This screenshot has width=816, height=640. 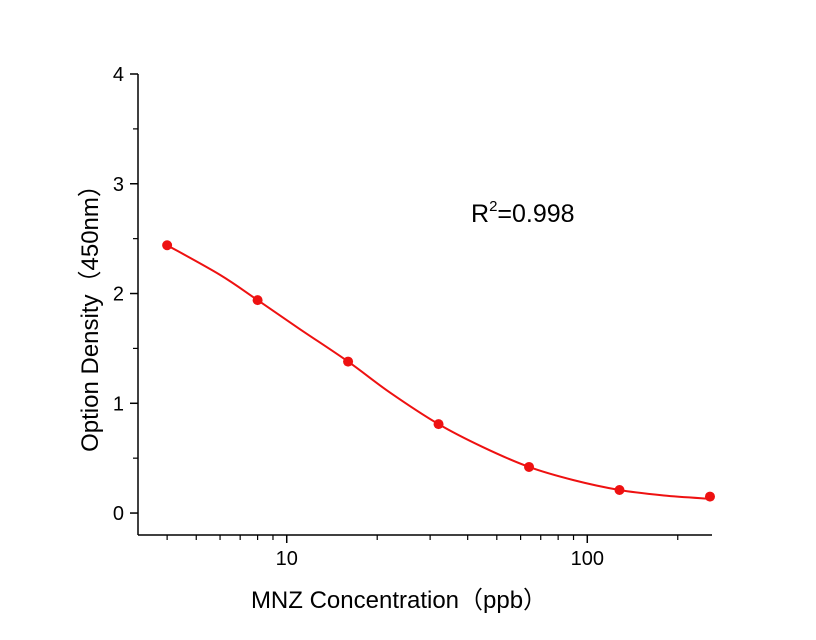 I want to click on y-tick-label: 1, so click(x=118, y=404).